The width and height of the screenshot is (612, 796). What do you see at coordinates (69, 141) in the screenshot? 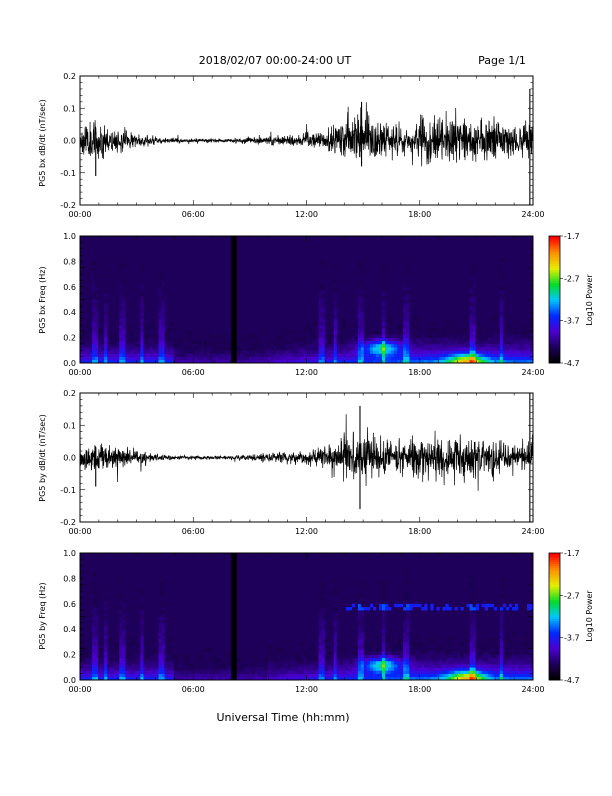
I see `y-tick-label: 0.0` at bounding box center [69, 141].